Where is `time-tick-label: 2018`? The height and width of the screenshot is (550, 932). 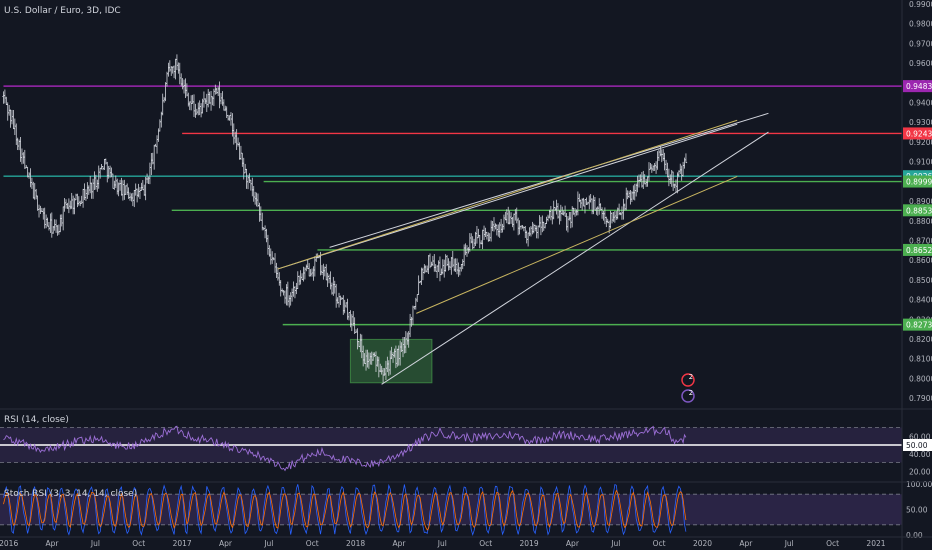 time-tick-label: 2018 is located at coordinates (355, 543).